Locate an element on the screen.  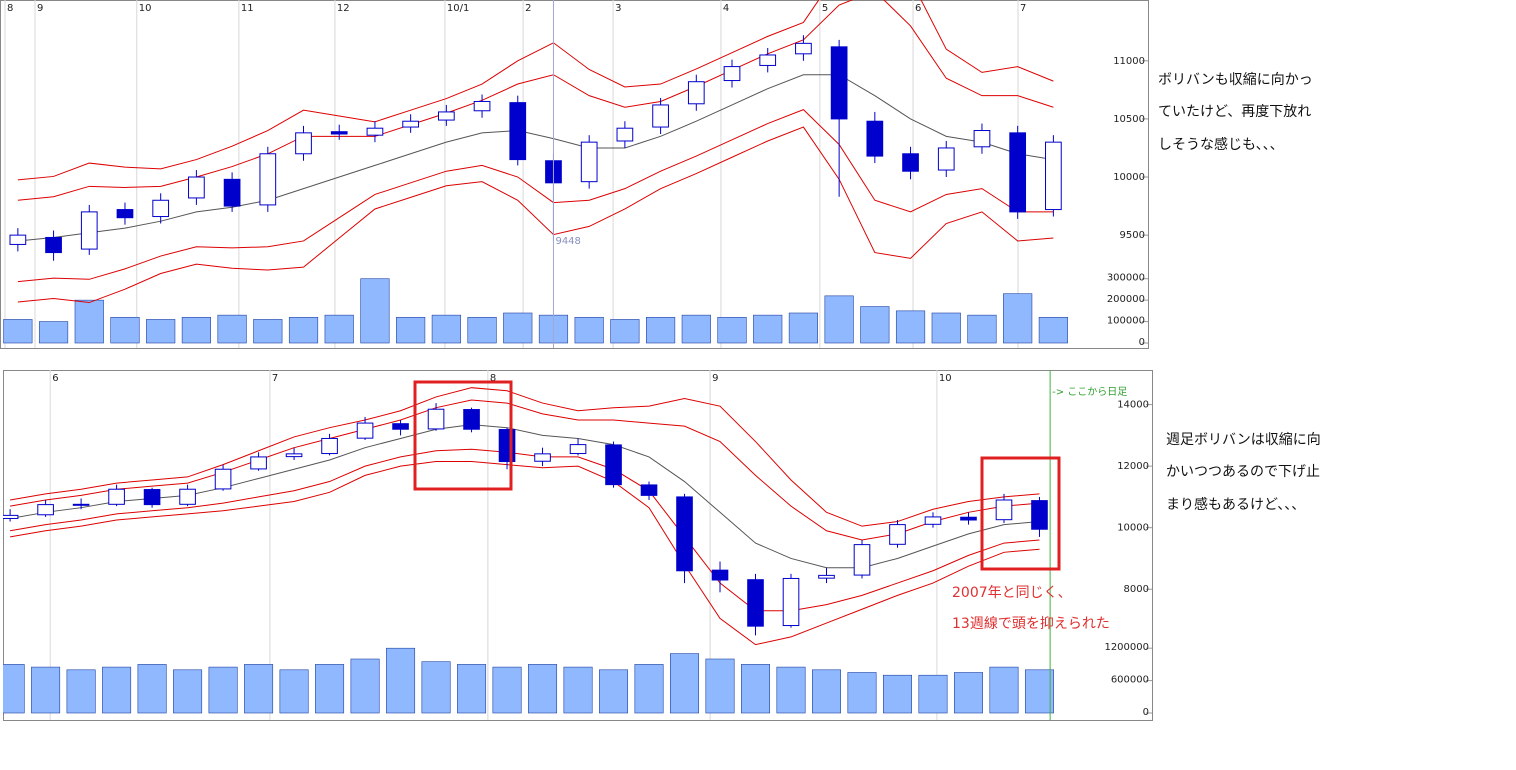
volume-tick-label: 0 is located at coordinates (1142, 342).